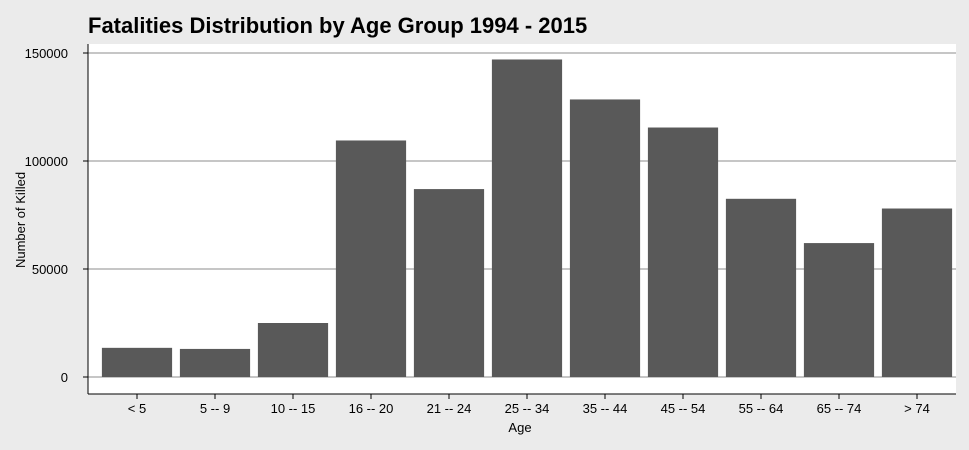 The image size is (969, 450). What do you see at coordinates (64, 377) in the screenshot?
I see `y-tick-label: 0` at bounding box center [64, 377].